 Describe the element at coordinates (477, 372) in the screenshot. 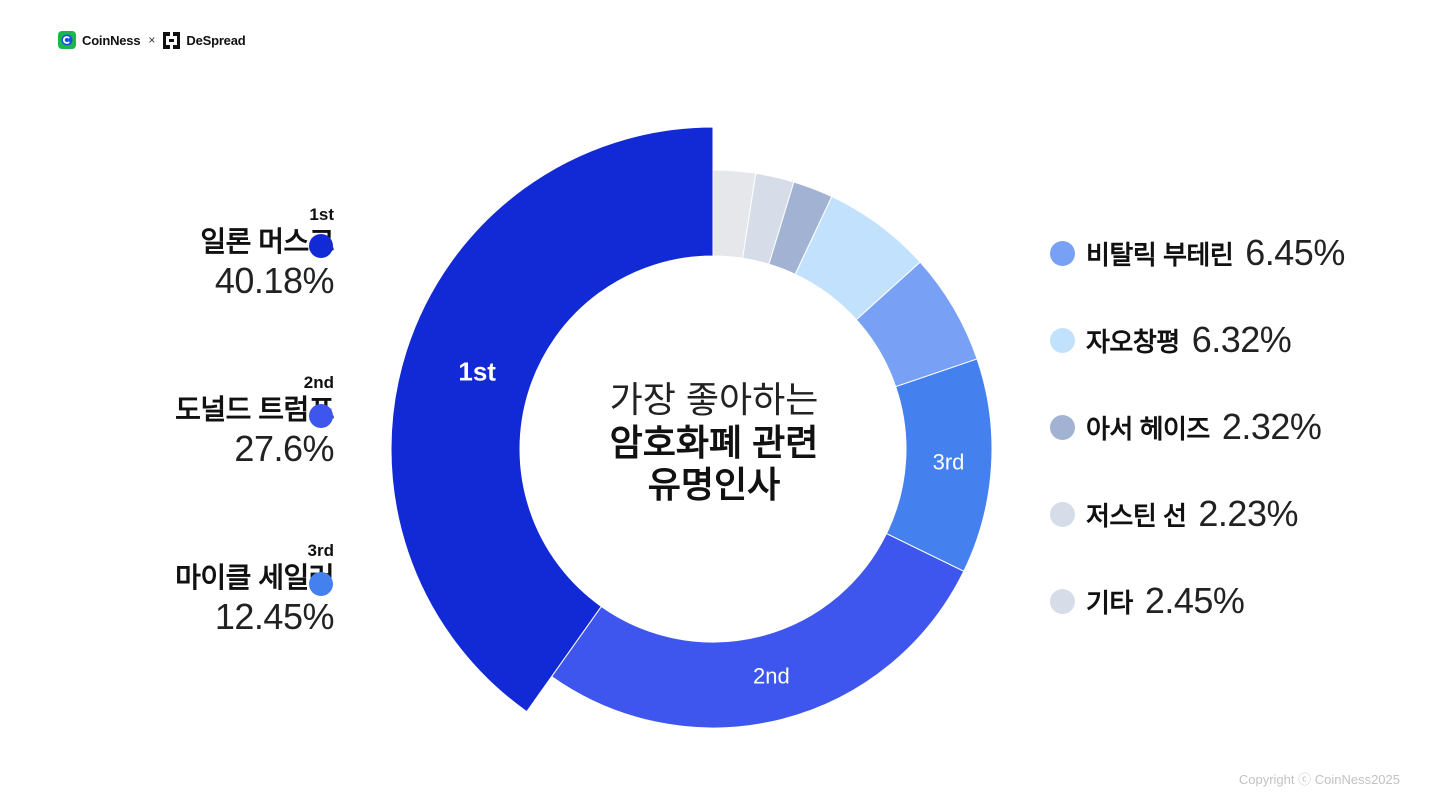

I see `slice-rank-label: 1st` at that location.